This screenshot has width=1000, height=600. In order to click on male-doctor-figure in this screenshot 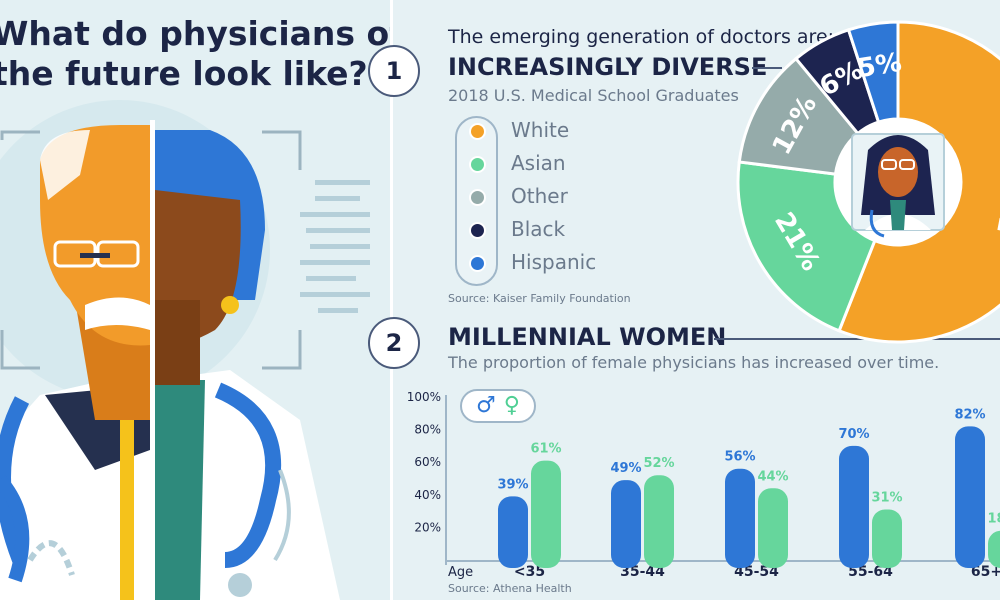, I will do `click(75, 362)`.